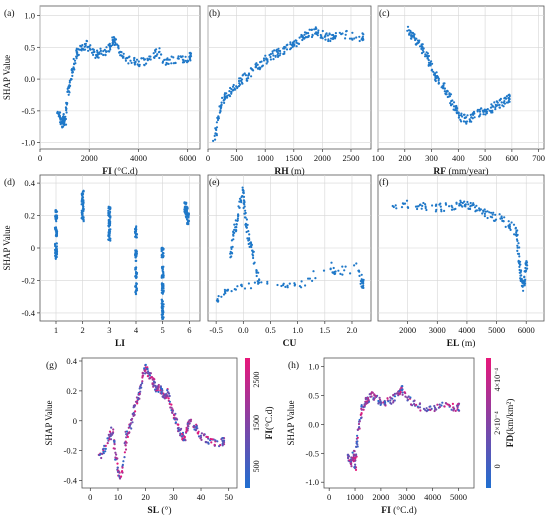 This screenshot has width=550, height=524. Describe the element at coordinates (404, 158) in the screenshot. I see `x-tick-label: 200` at that location.